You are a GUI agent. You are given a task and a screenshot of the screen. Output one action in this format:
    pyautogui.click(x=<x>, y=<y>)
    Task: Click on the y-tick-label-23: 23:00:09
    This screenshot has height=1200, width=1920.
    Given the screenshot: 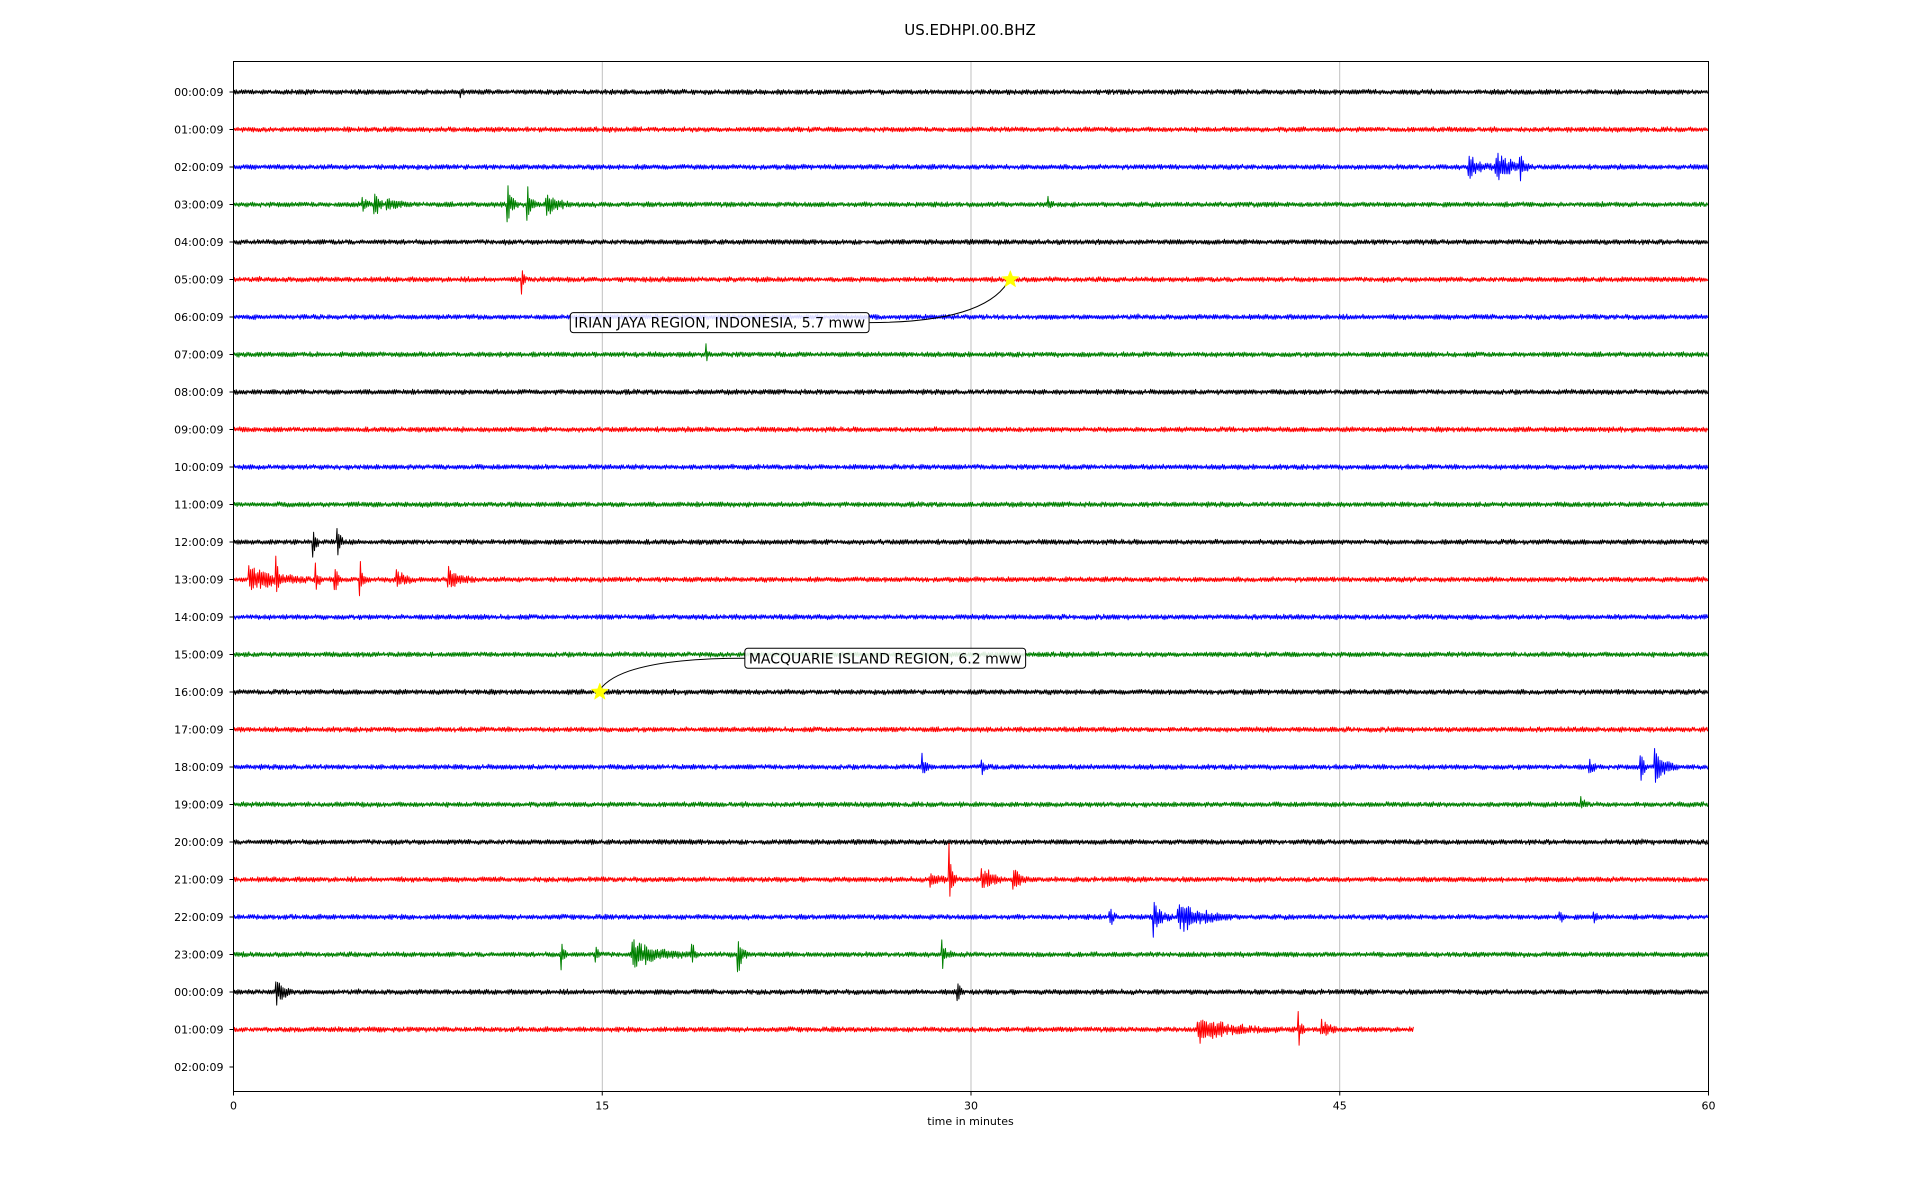 What is the action you would take?
    pyautogui.click(x=198, y=955)
    